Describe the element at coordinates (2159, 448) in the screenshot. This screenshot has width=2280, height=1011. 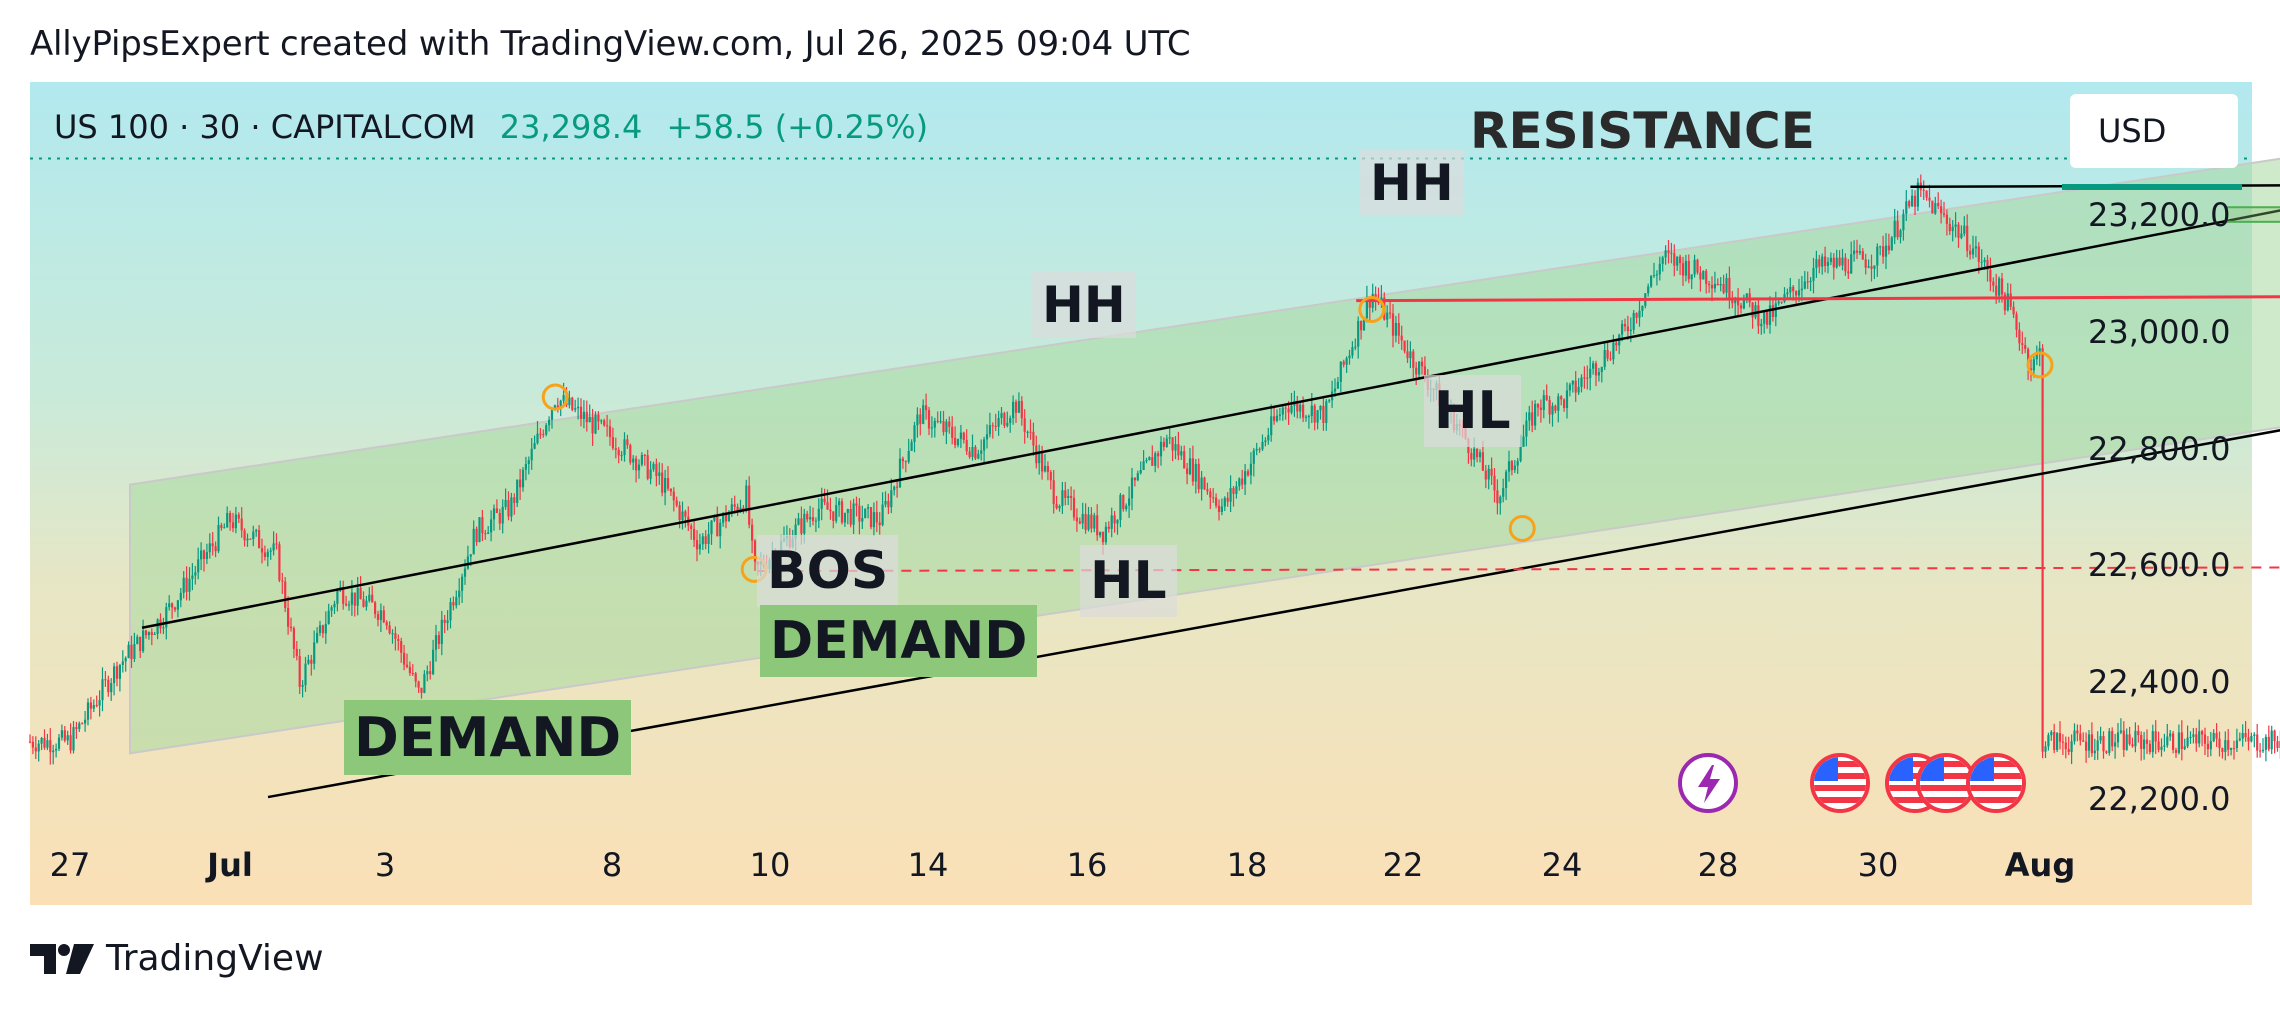
I see `price-tick-label: 22,800.0` at that location.